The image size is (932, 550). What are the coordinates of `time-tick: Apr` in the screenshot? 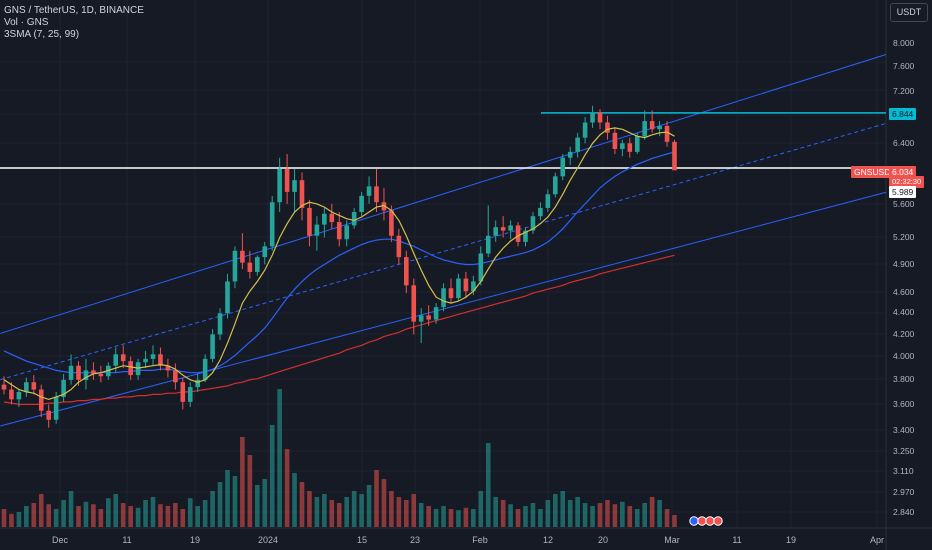 It's located at (877, 540).